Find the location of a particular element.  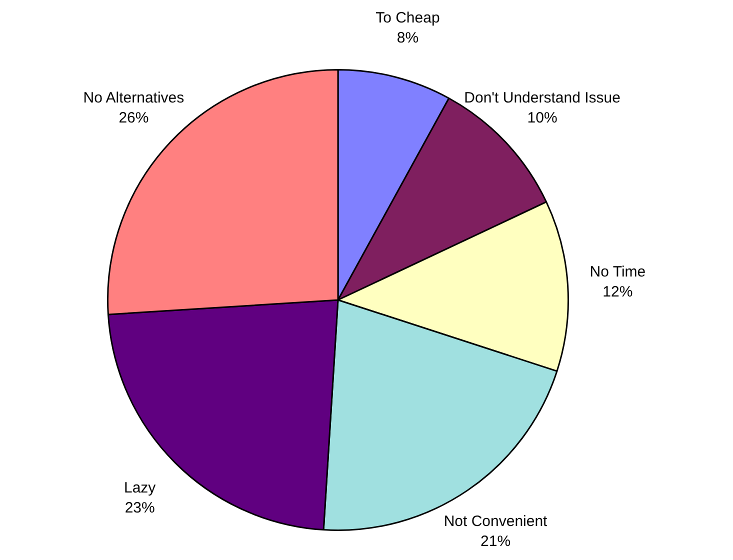

data-label: 12% is located at coordinates (617, 292).